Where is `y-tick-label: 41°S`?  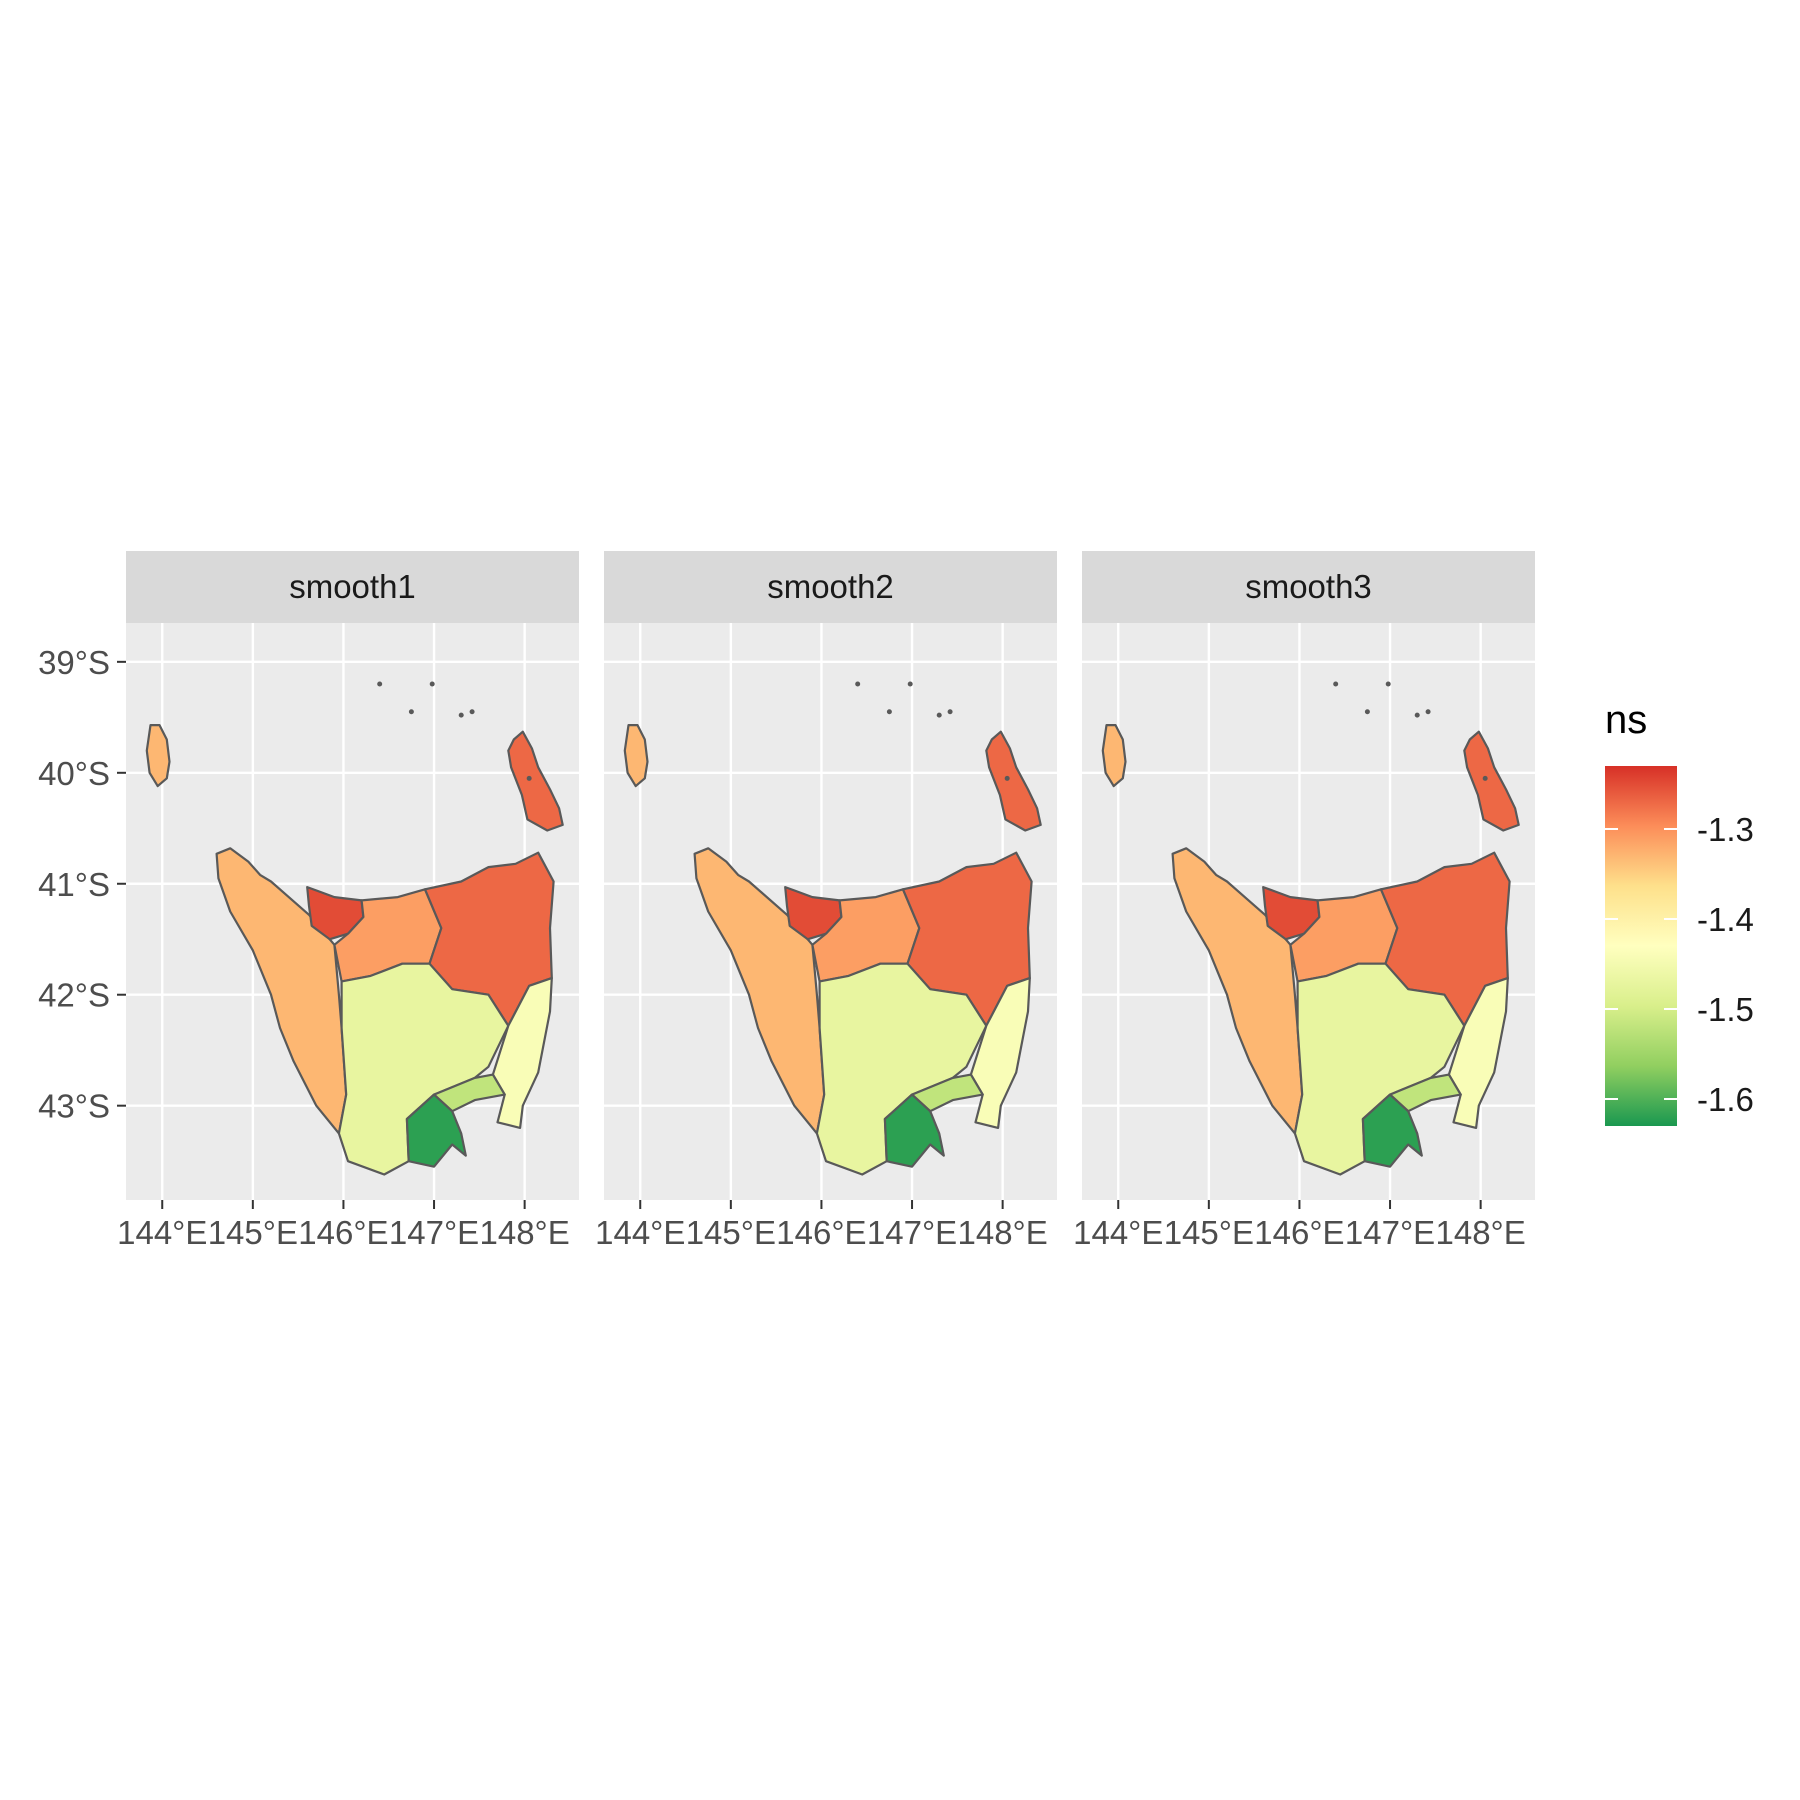 y-tick-label: 41°S is located at coordinates (74, 884).